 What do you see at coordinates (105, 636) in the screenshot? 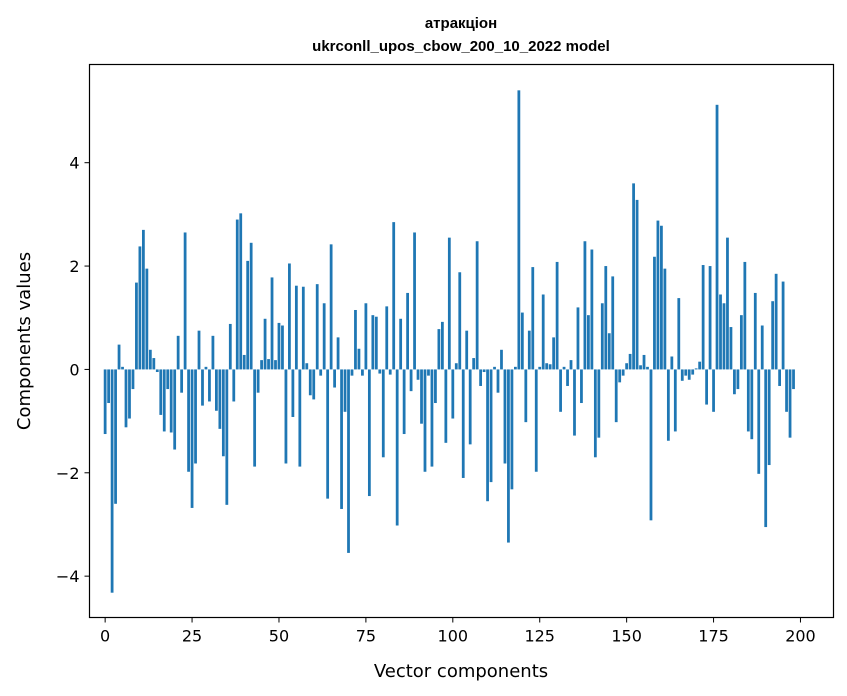
I see `x-tick-label: 0` at bounding box center [105, 636].